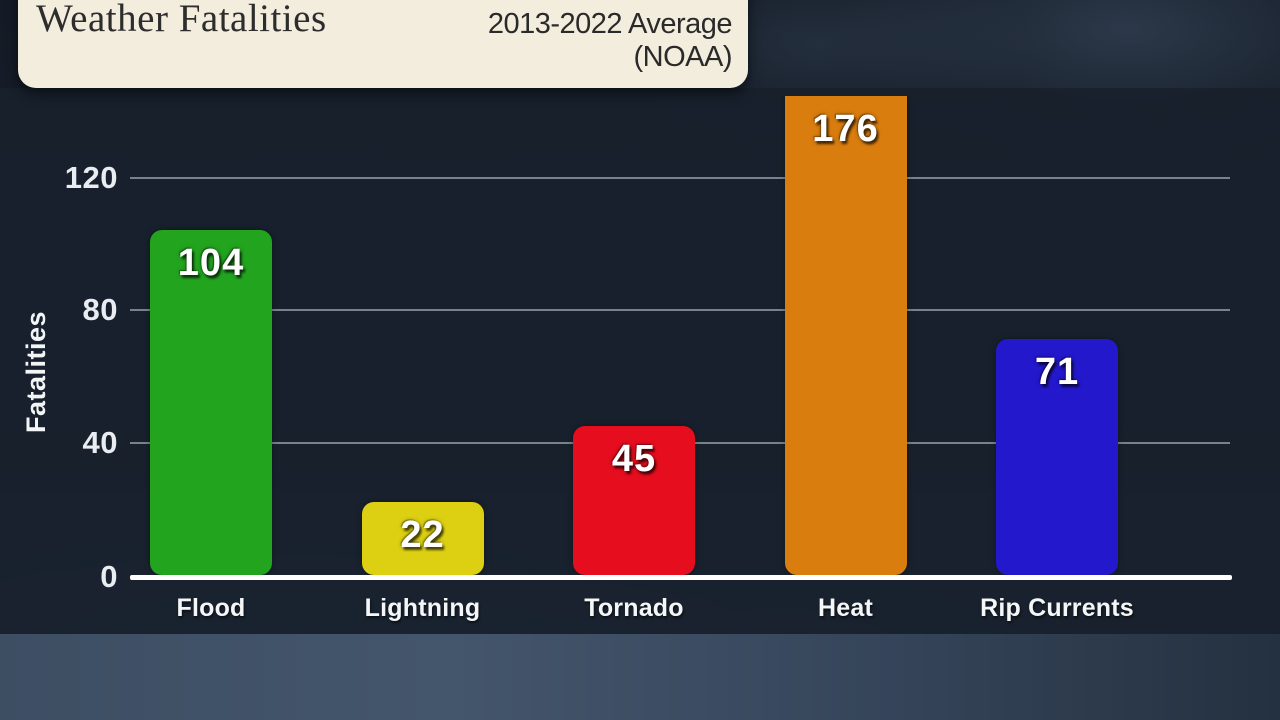  Describe the element at coordinates (845, 608) in the screenshot. I see `category-label-heat: Heat` at that location.